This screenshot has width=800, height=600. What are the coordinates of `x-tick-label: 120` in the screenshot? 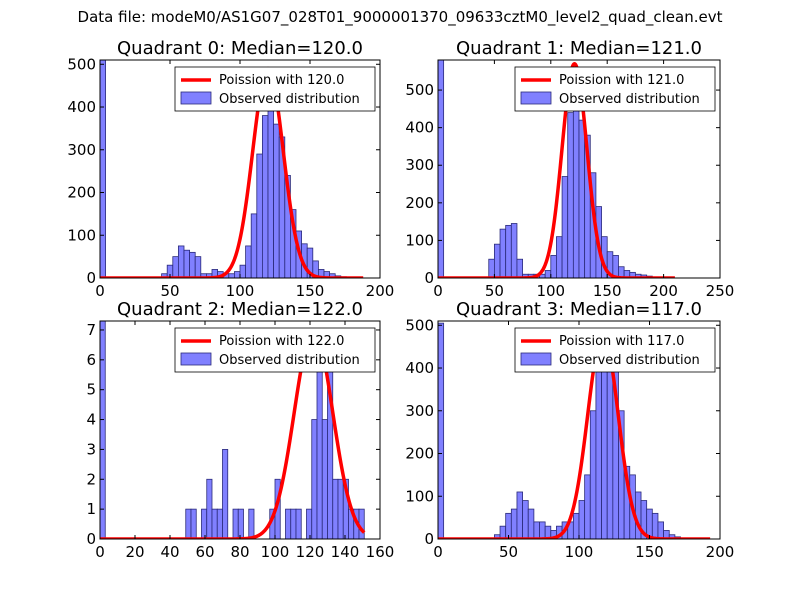 It's located at (310, 552).